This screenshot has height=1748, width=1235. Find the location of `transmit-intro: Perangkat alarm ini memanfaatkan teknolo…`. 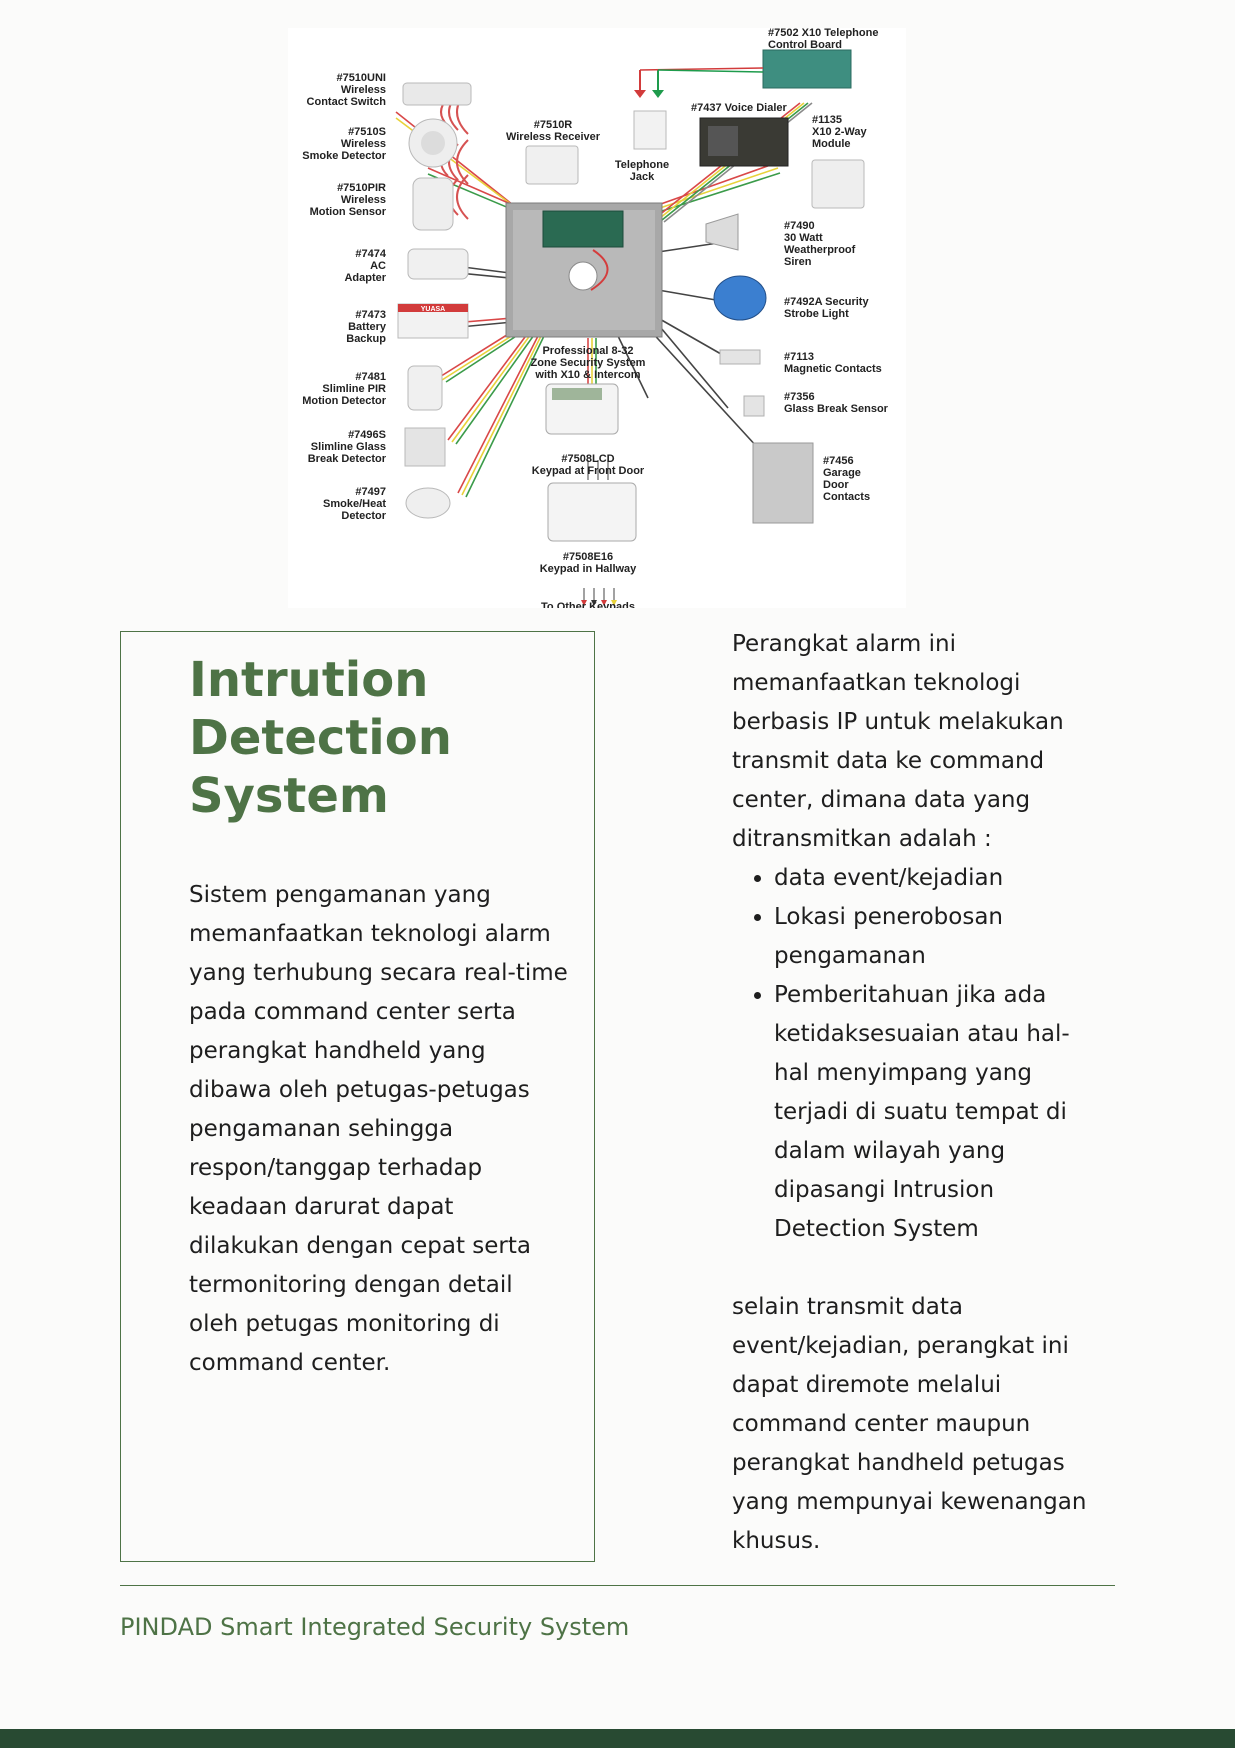

transmit-intro: Perangkat alarm ini memanfaatkan teknolo… is located at coordinates (898, 741).